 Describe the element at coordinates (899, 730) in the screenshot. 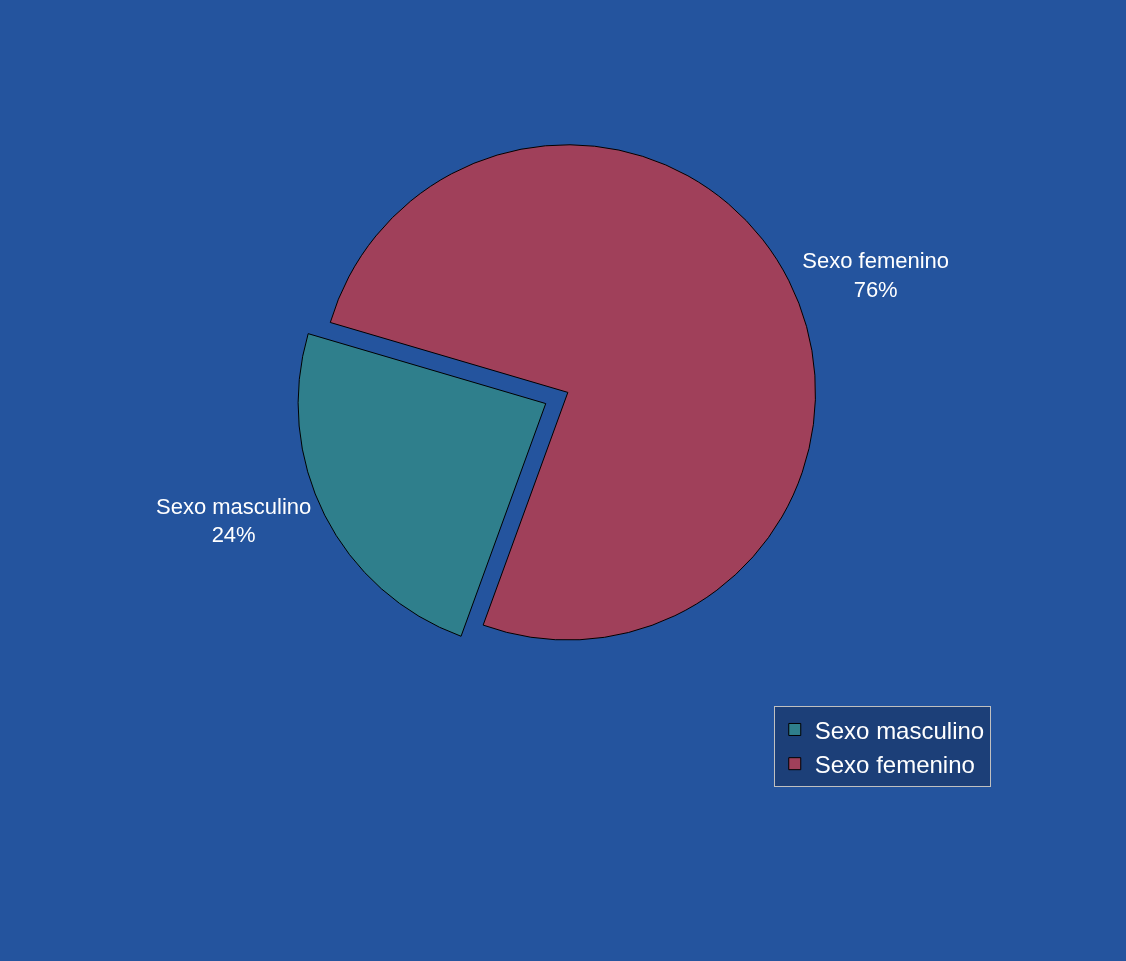

I see `legend-label: Sexo masculino` at that location.